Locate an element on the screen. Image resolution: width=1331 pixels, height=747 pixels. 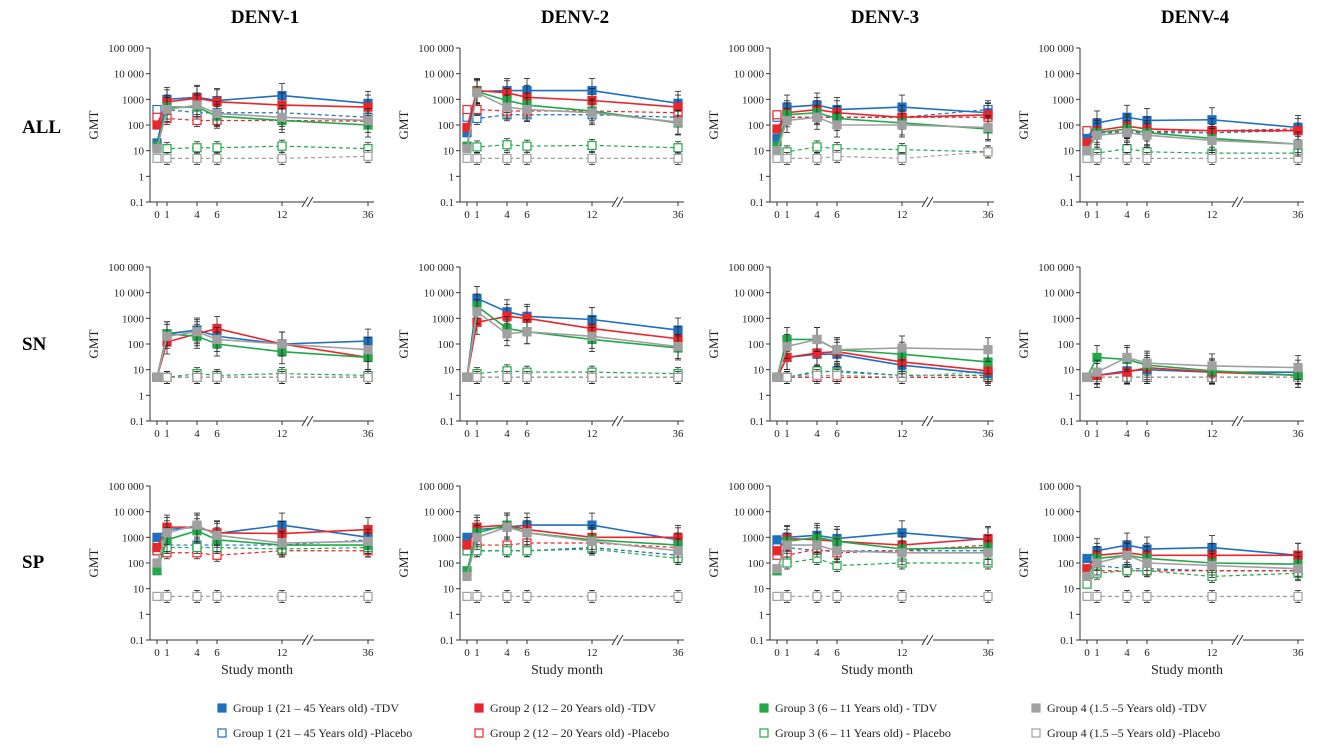
legend-item: Group 4 (1.5 –5 Years old) -TDV is located at coordinates (1119, 708).